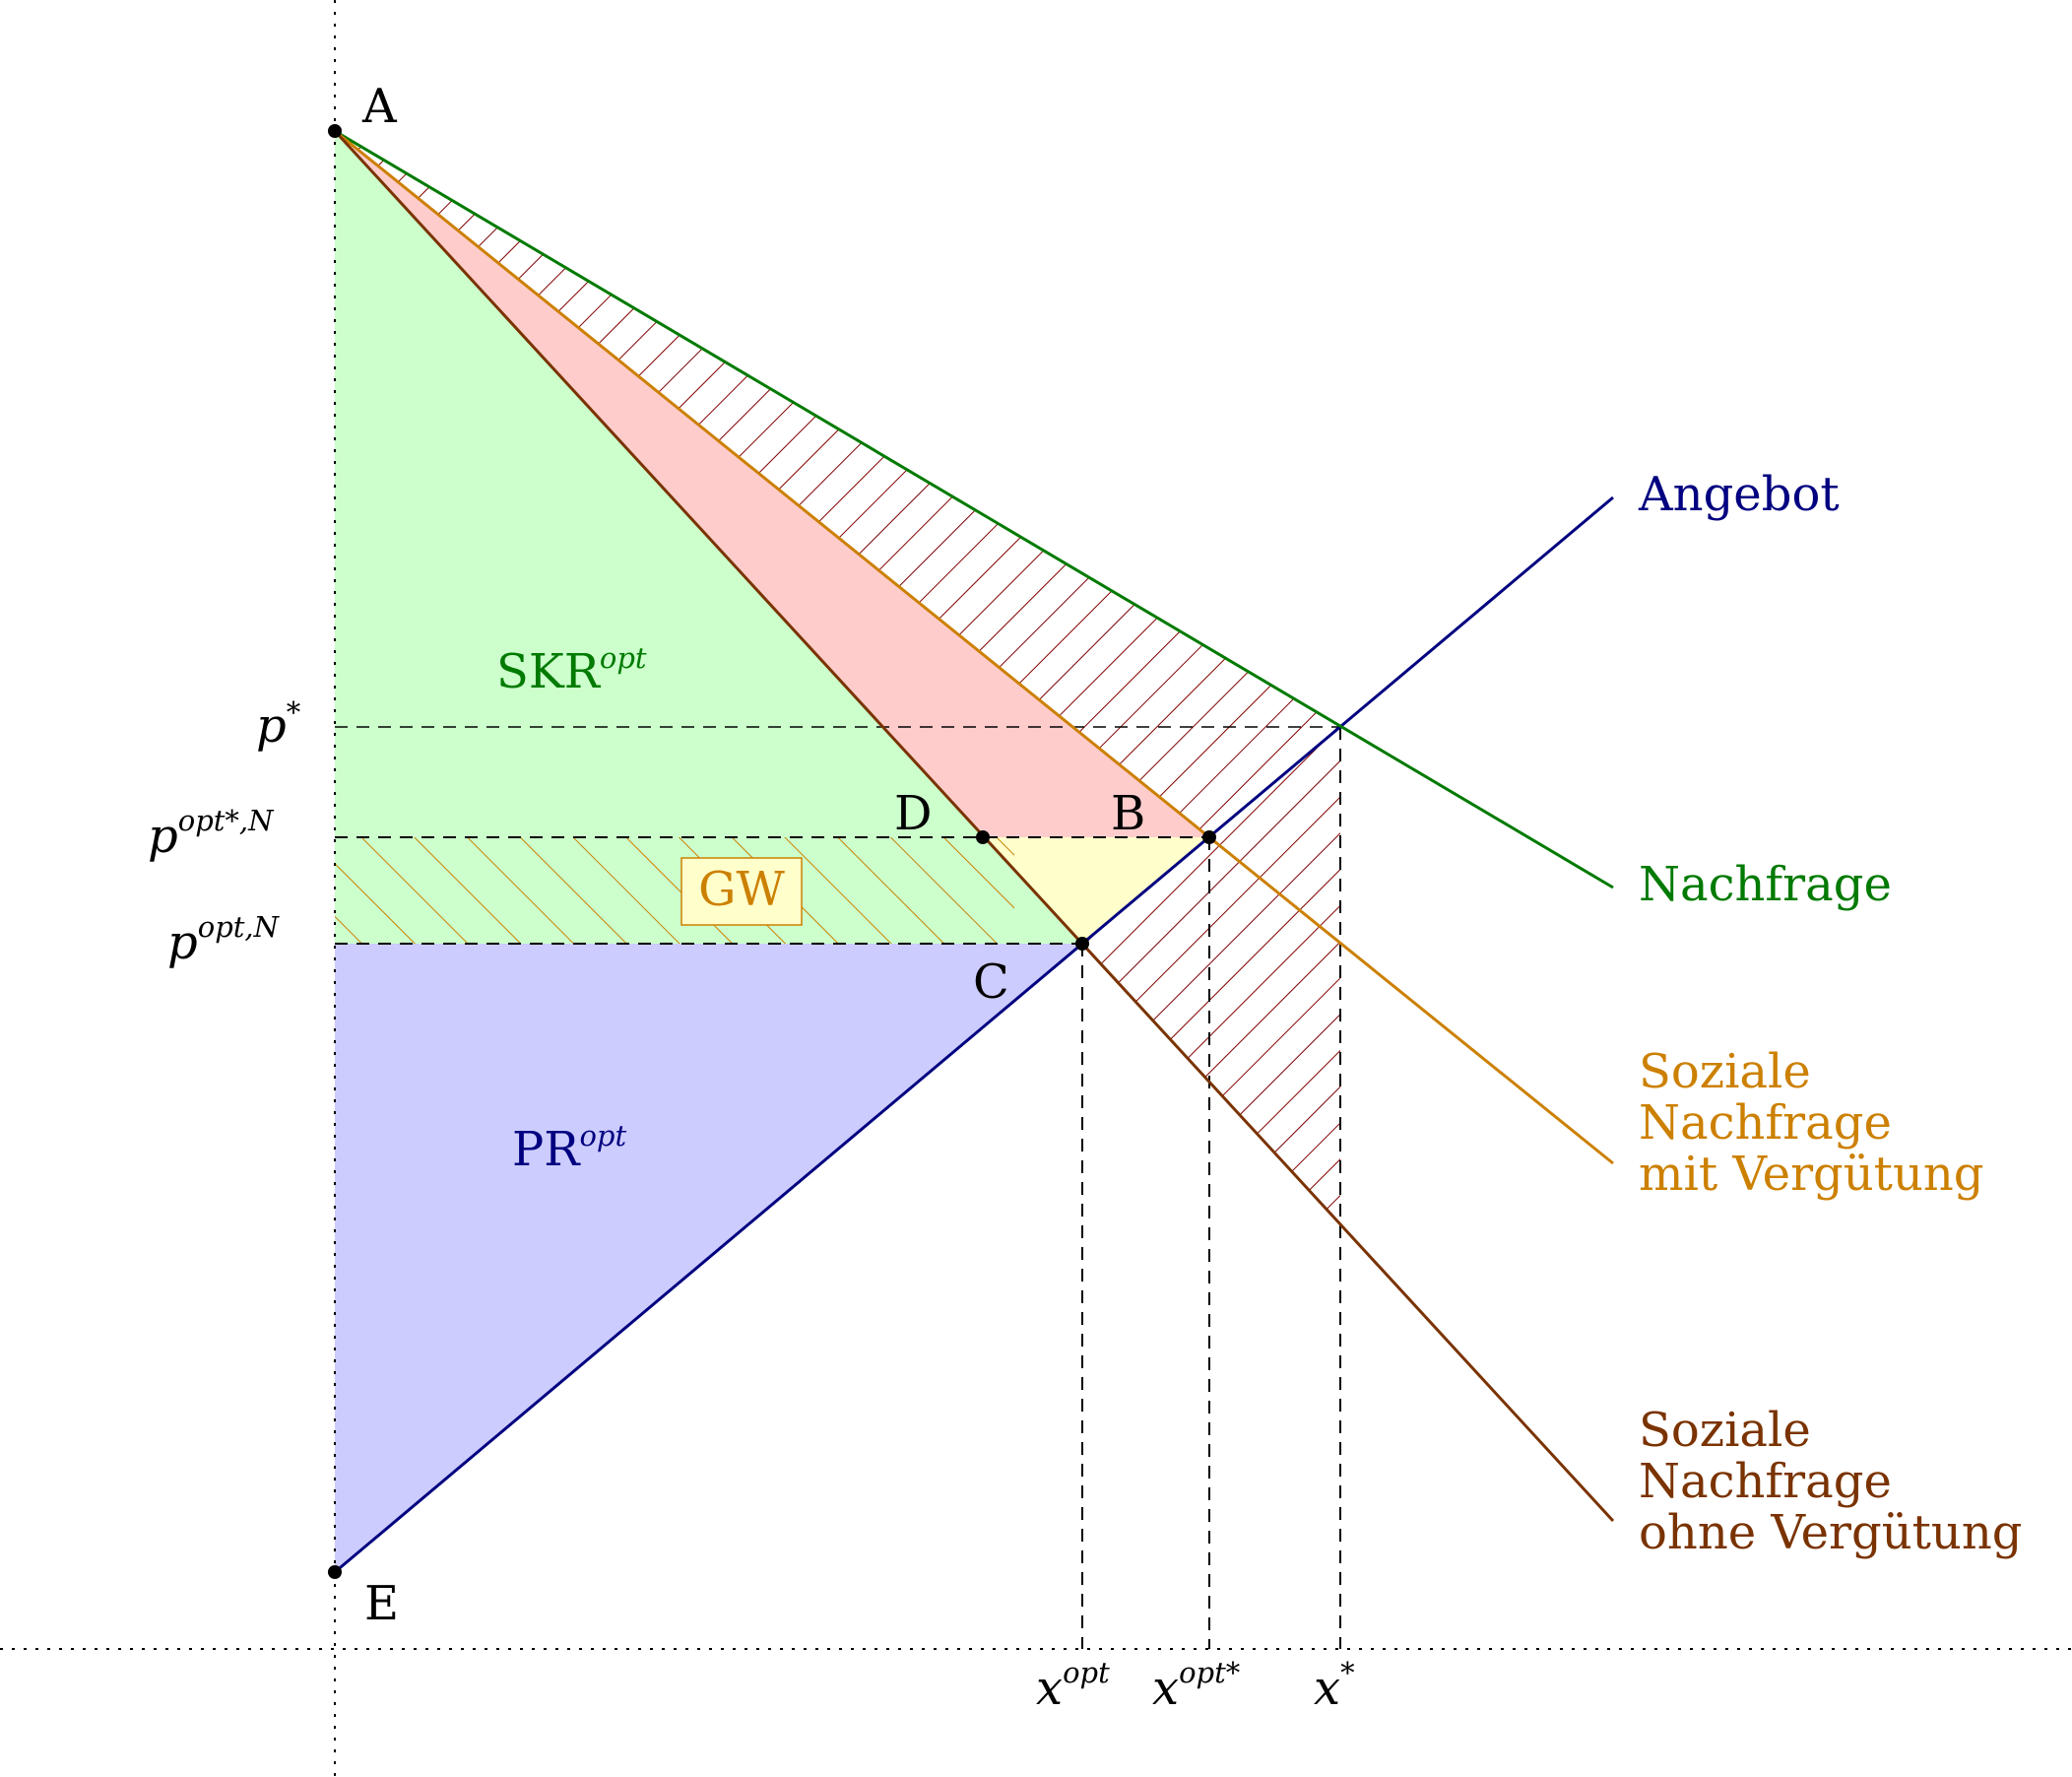  Describe the element at coordinates (1128, 813) in the screenshot. I see `point-b-label: B` at that location.